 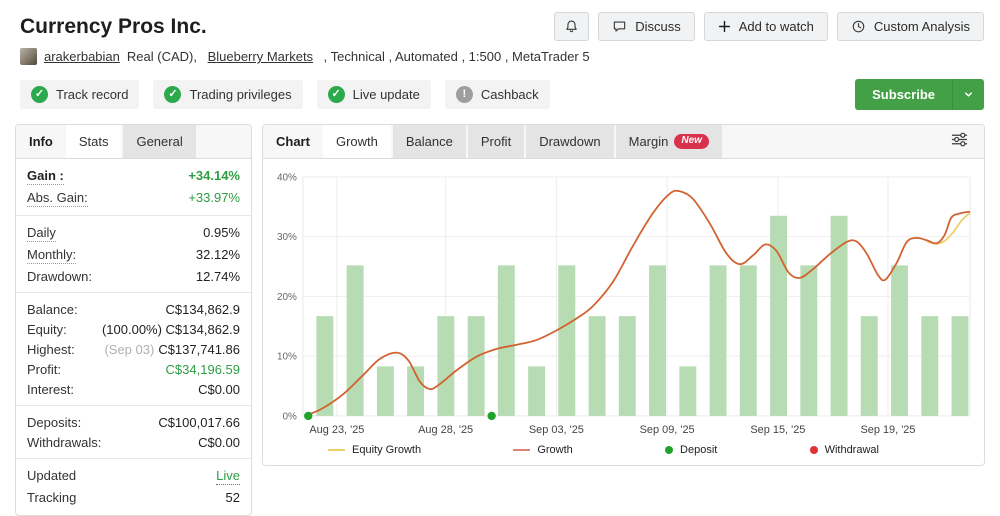 I want to click on clock-icon, so click(x=858, y=26).